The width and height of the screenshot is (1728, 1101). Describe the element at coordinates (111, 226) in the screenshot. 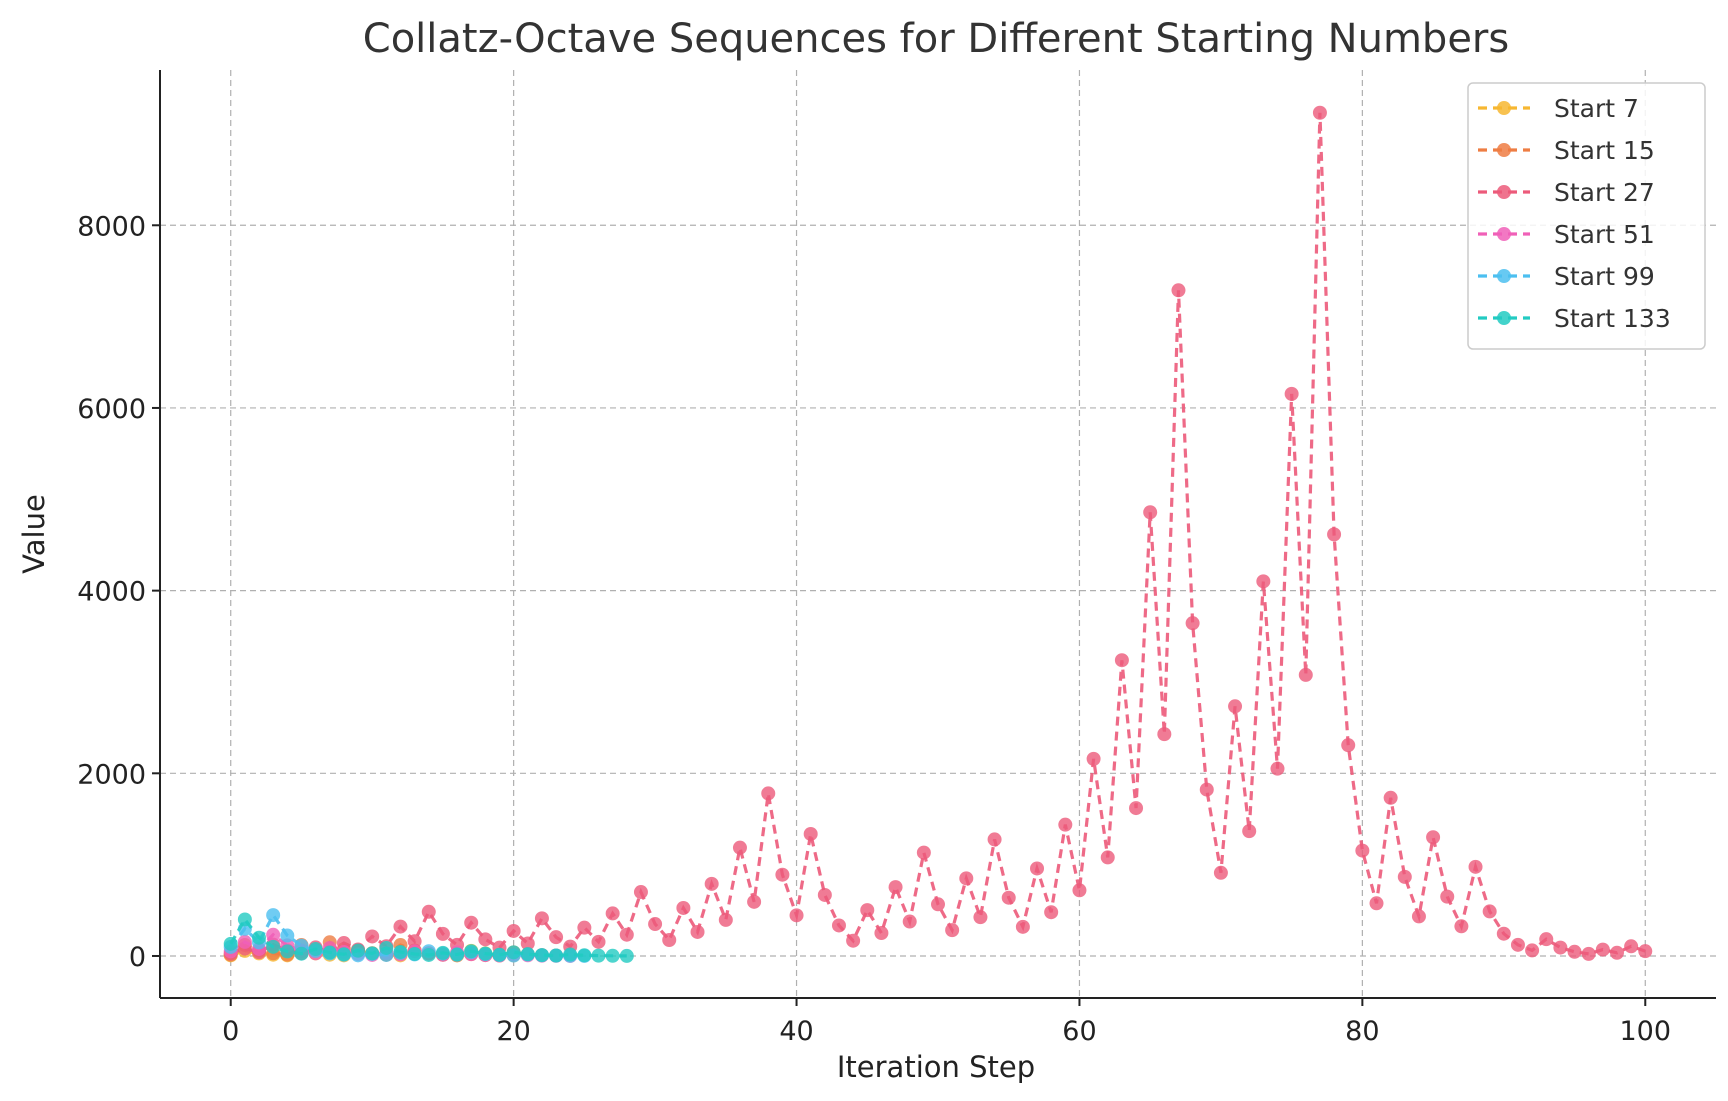

I see `y-tick-label: 8000` at that location.